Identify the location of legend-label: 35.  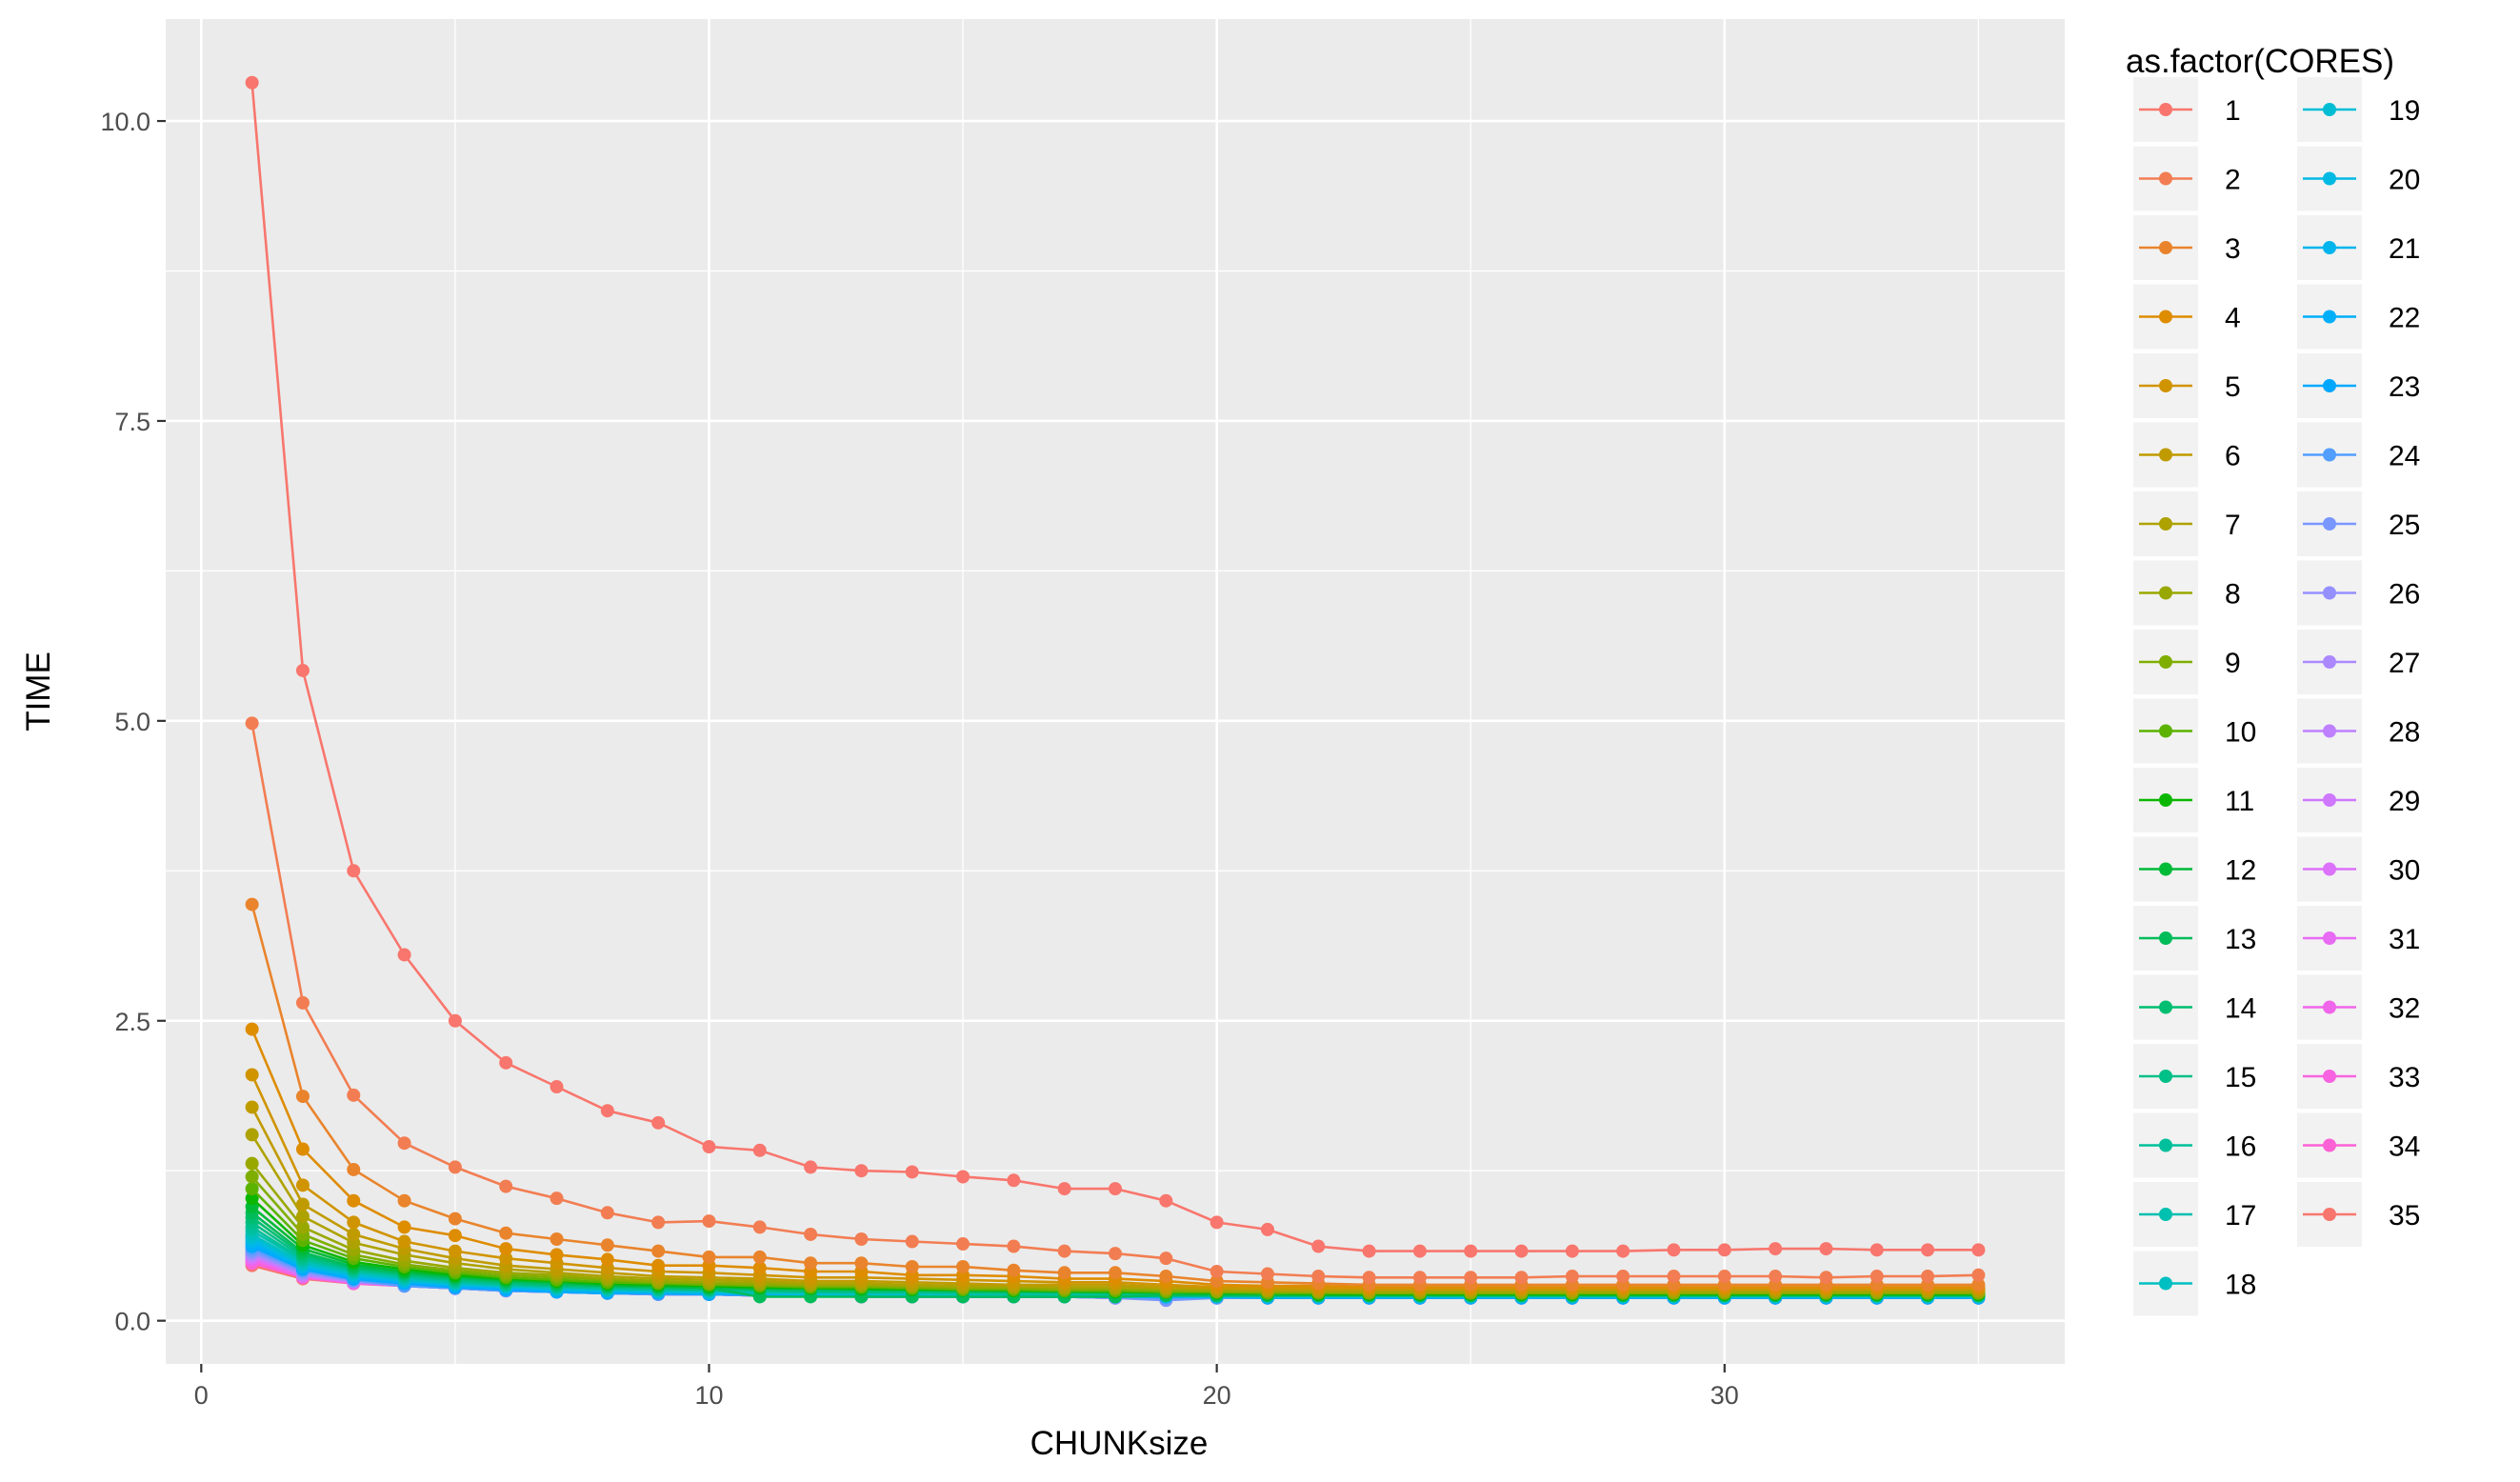
(2404, 1216).